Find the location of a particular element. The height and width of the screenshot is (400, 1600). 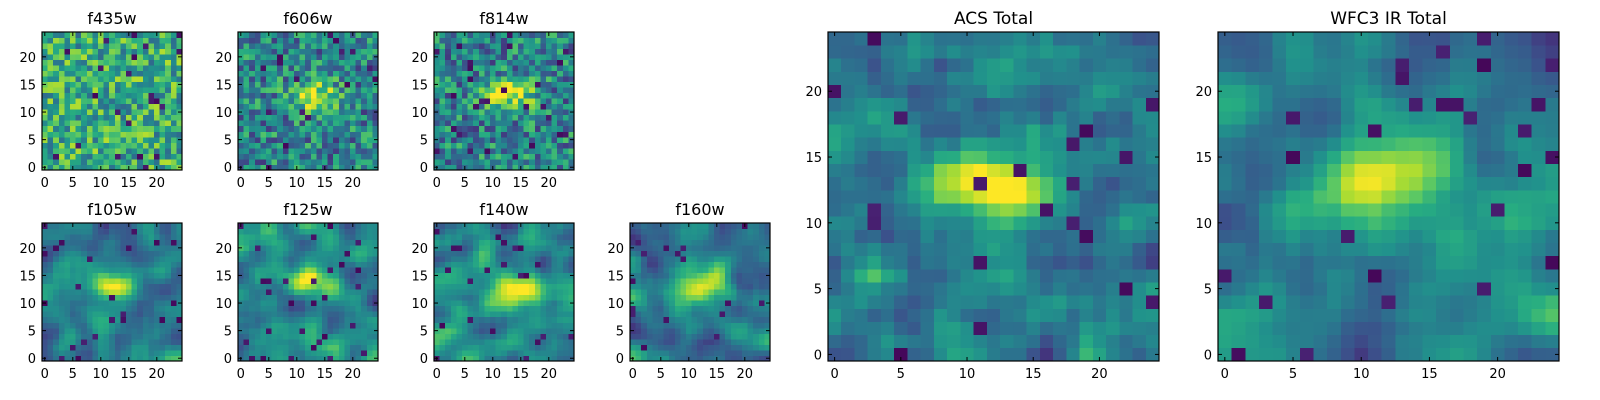

x-tick-label: 5 is located at coordinates (73, 374).